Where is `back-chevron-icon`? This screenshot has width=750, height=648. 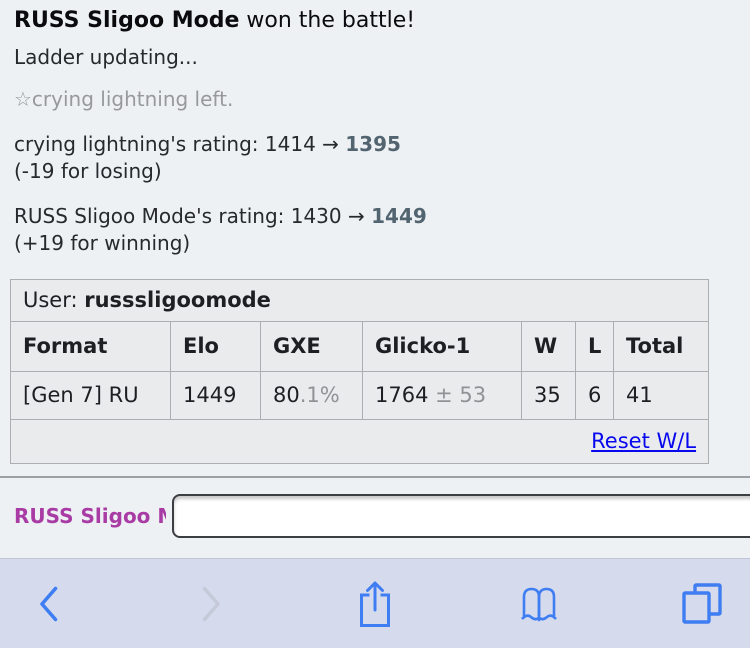 back-chevron-icon is located at coordinates (48, 603).